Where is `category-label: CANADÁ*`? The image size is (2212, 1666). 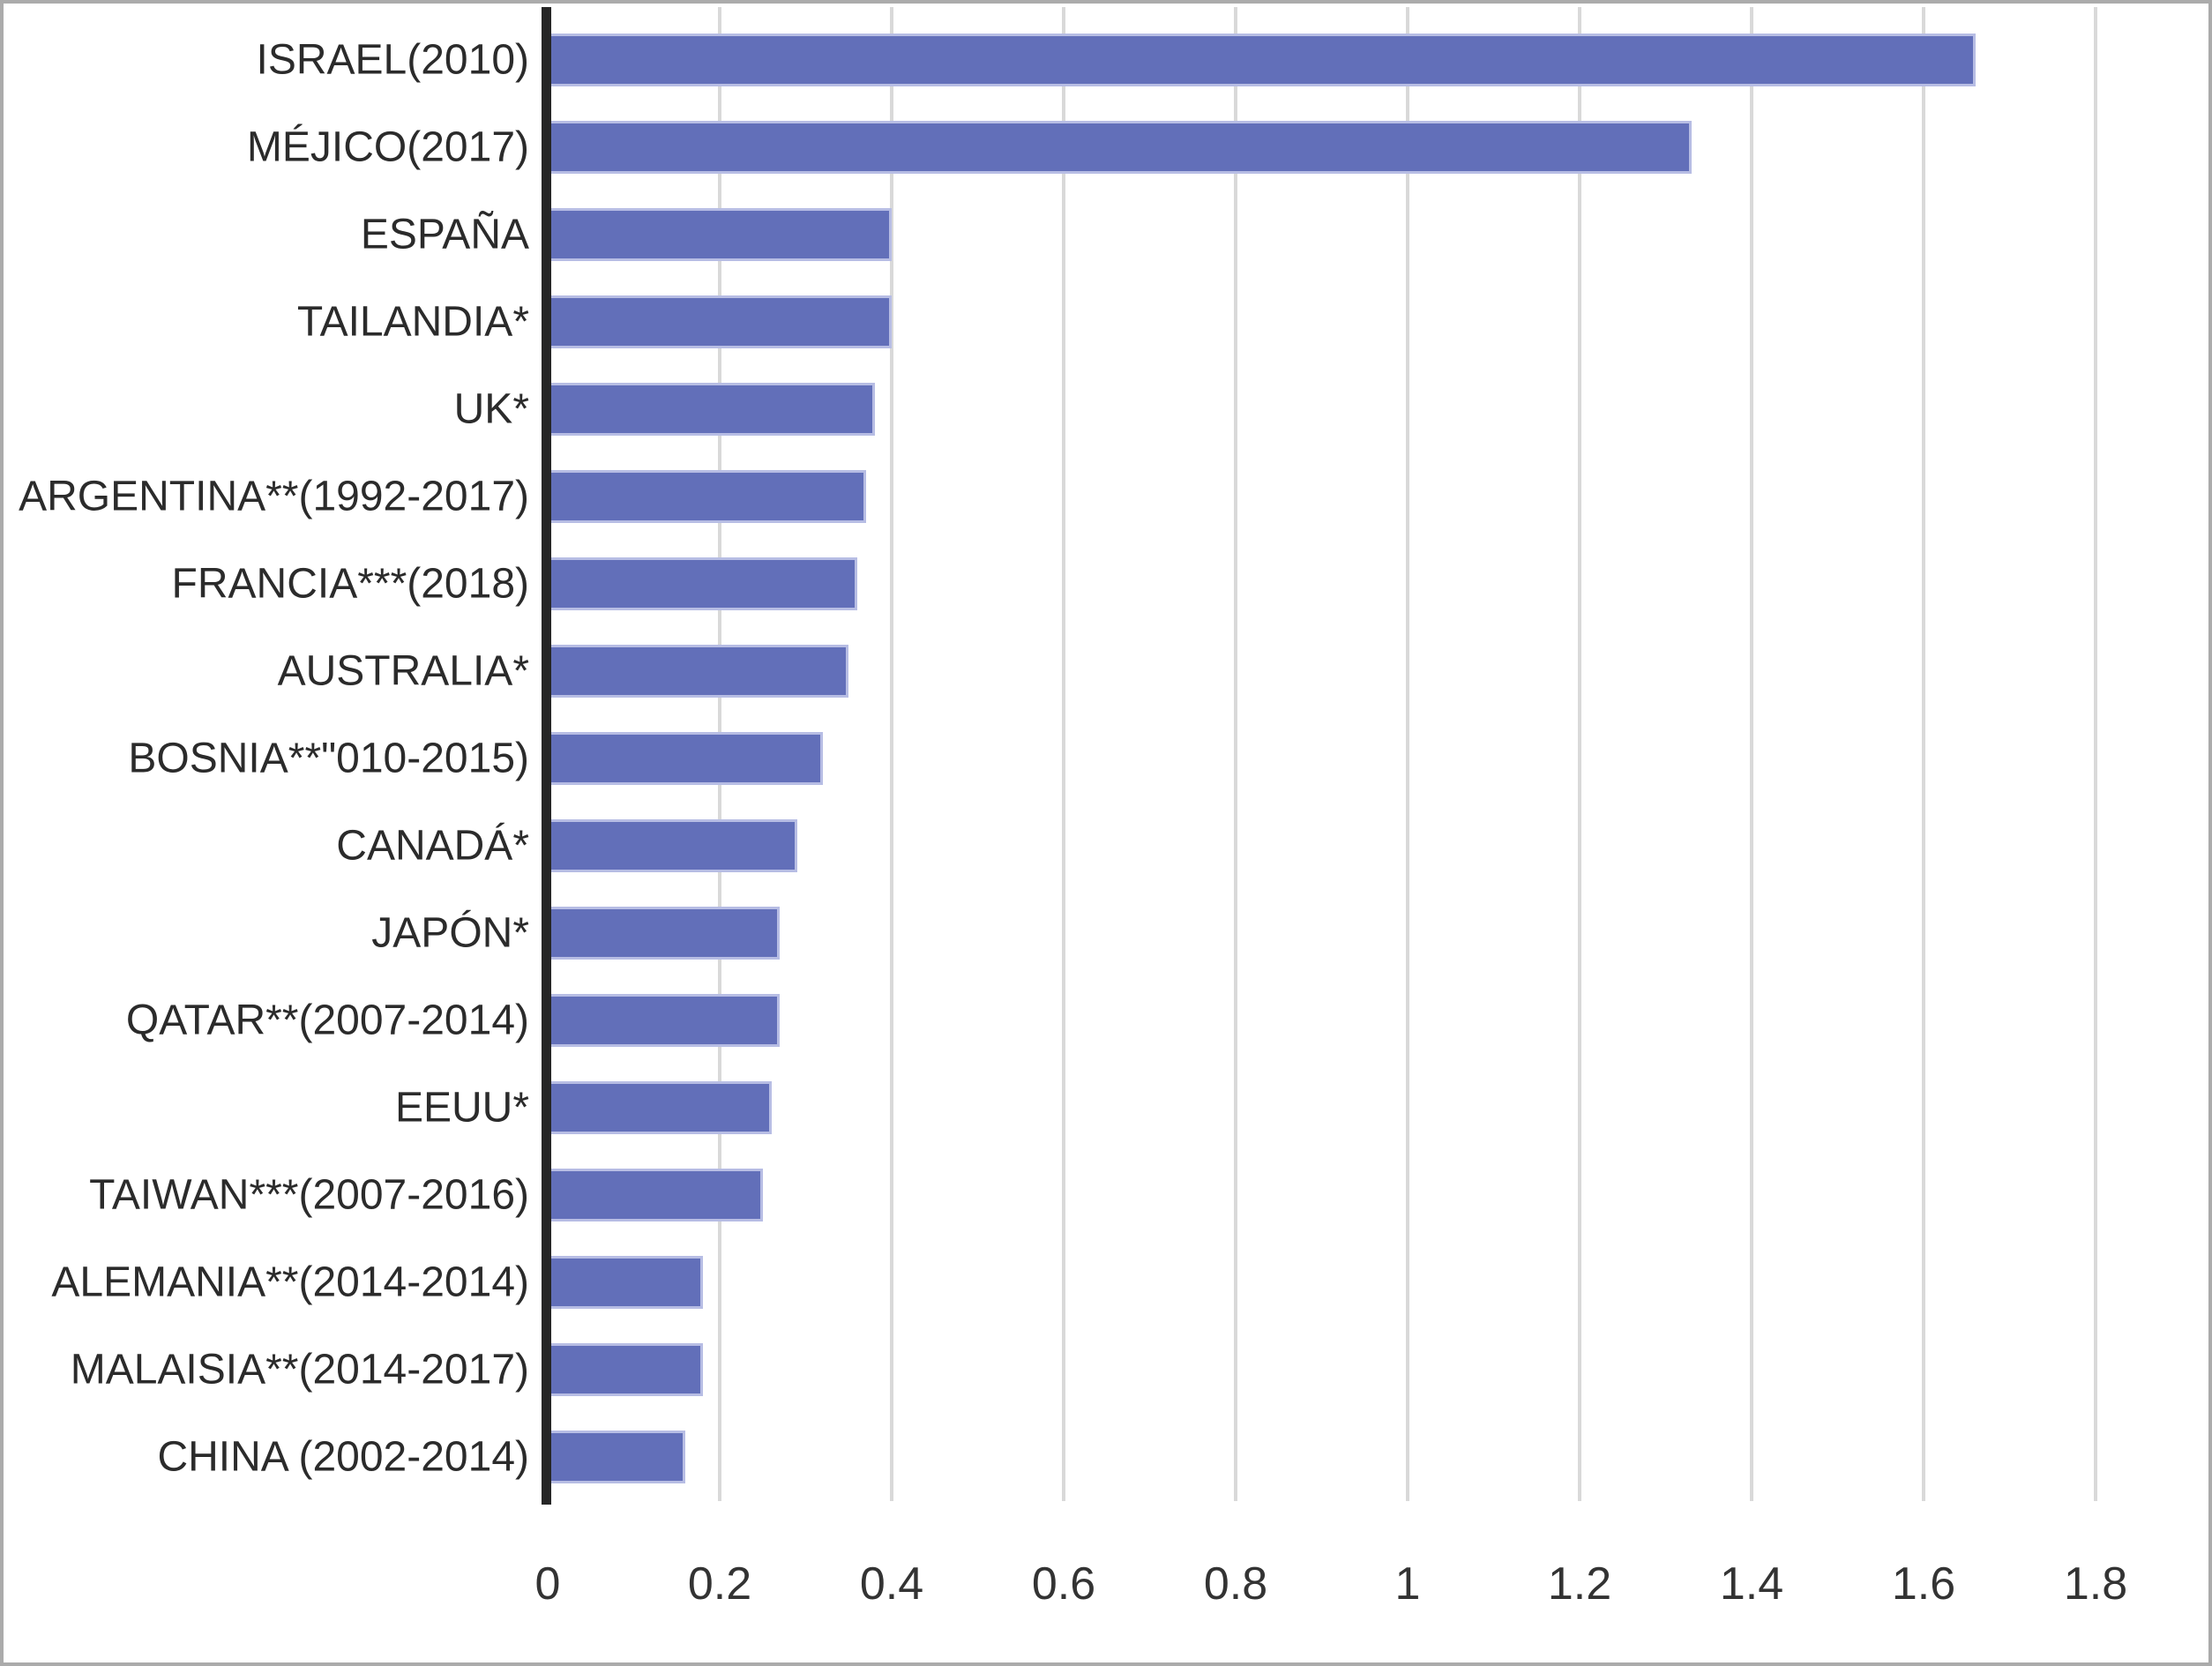
category-label: CANADÁ* is located at coordinates (432, 846).